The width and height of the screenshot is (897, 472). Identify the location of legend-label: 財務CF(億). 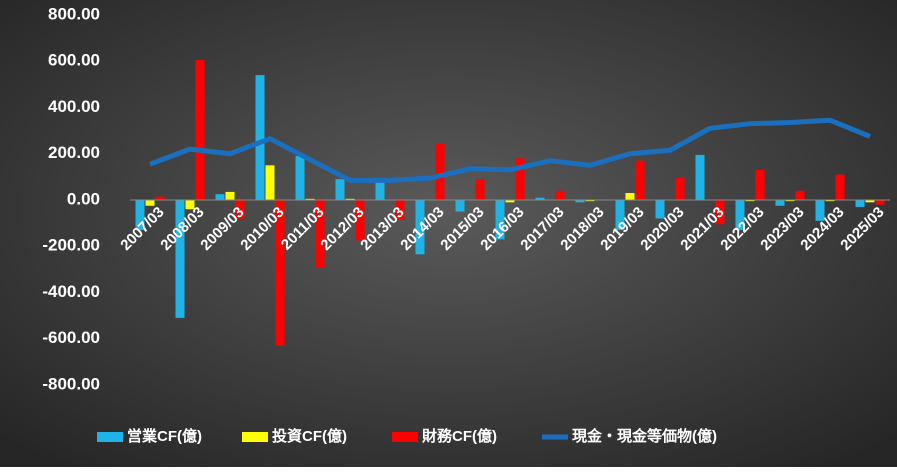
(459, 436).